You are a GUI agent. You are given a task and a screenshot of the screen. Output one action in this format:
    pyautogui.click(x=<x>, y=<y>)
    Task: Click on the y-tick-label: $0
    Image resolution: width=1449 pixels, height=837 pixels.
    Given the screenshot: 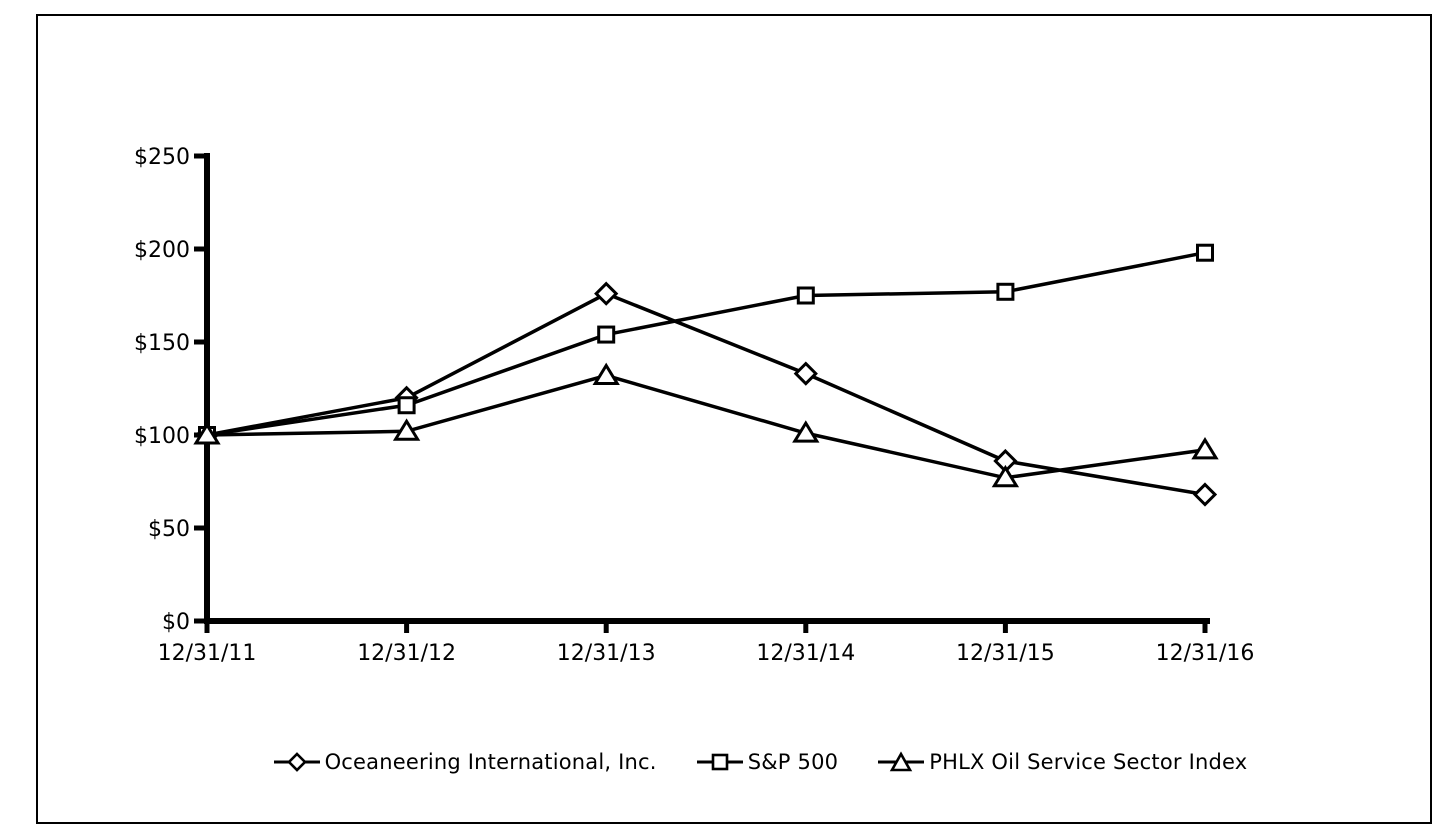 What is the action you would take?
    pyautogui.click(x=176, y=622)
    